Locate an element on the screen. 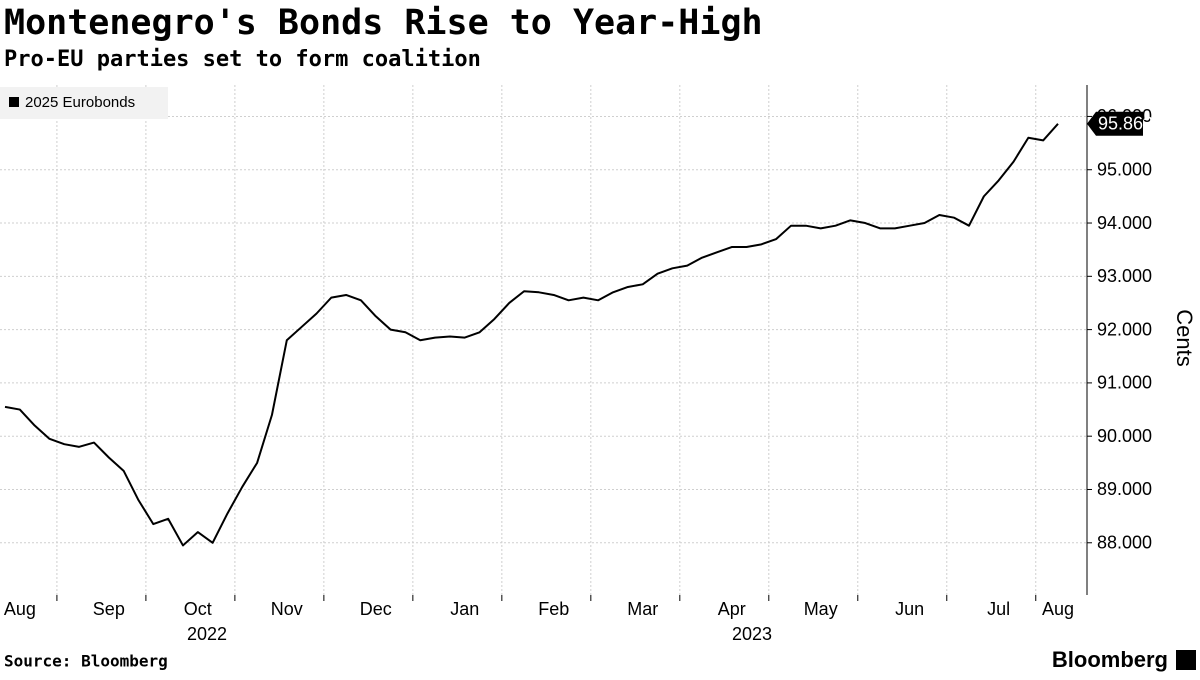 Image resolution: width=1200 pixels, height=680 pixels. y-tick-label: 94.000 is located at coordinates (1124, 223).